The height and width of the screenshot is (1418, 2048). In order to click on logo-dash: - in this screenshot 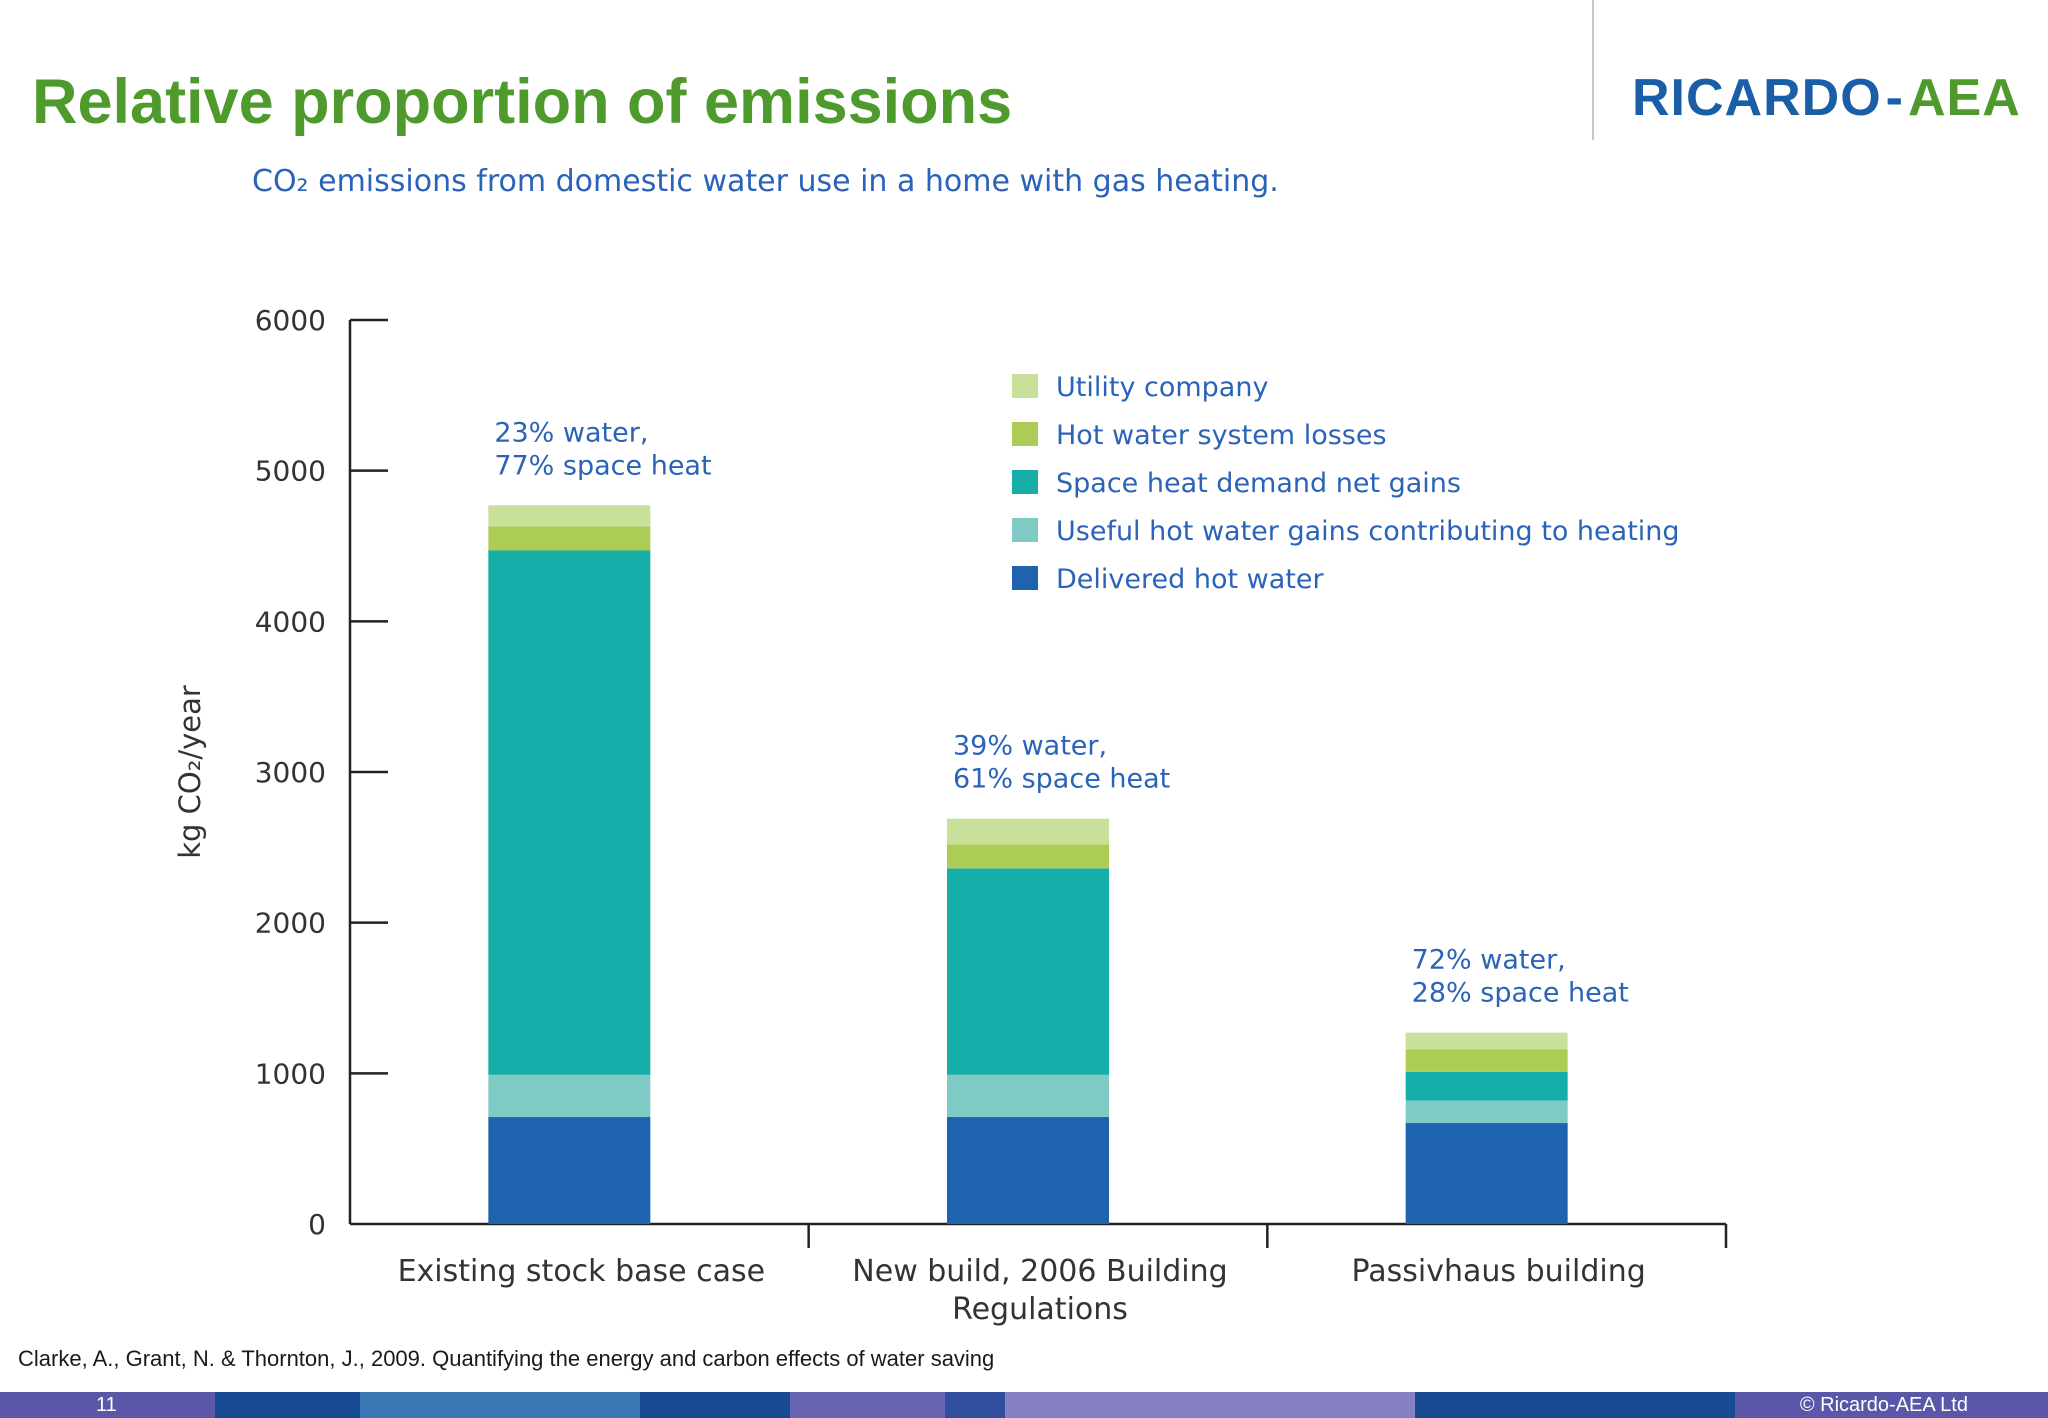, I will do `click(1894, 98)`.